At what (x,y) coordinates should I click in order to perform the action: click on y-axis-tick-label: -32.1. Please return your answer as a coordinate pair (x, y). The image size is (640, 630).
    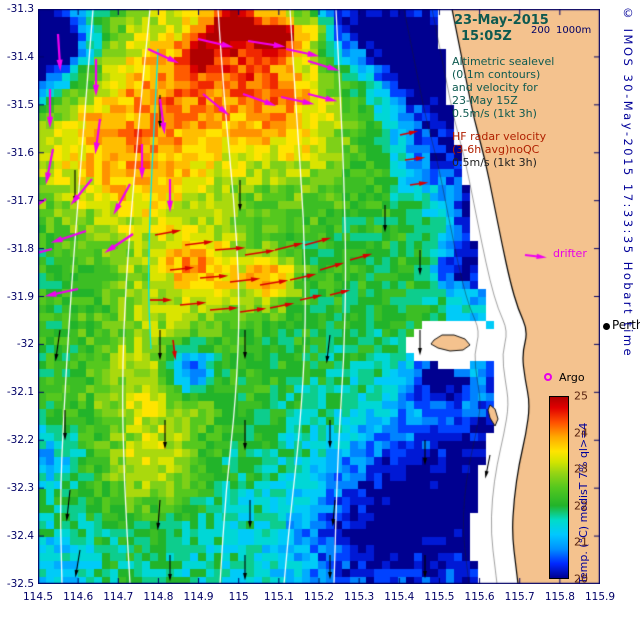
    Looking at the image, I should click on (20, 392).